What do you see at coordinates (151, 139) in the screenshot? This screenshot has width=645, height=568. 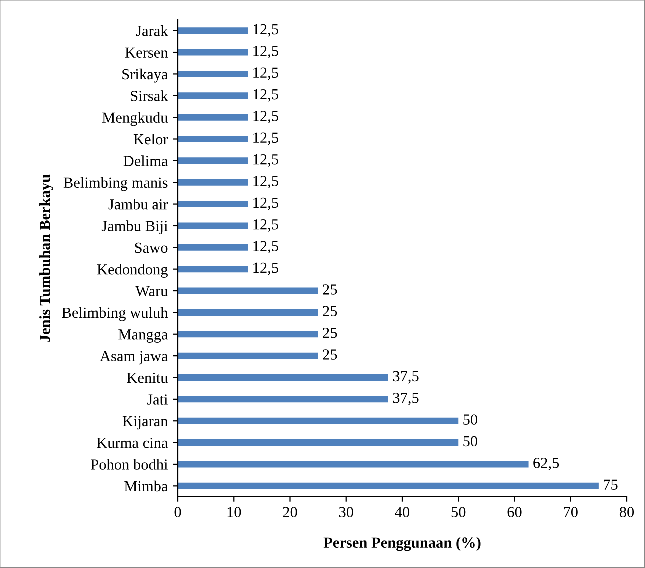 I see `y-tick-label: Kelor` at bounding box center [151, 139].